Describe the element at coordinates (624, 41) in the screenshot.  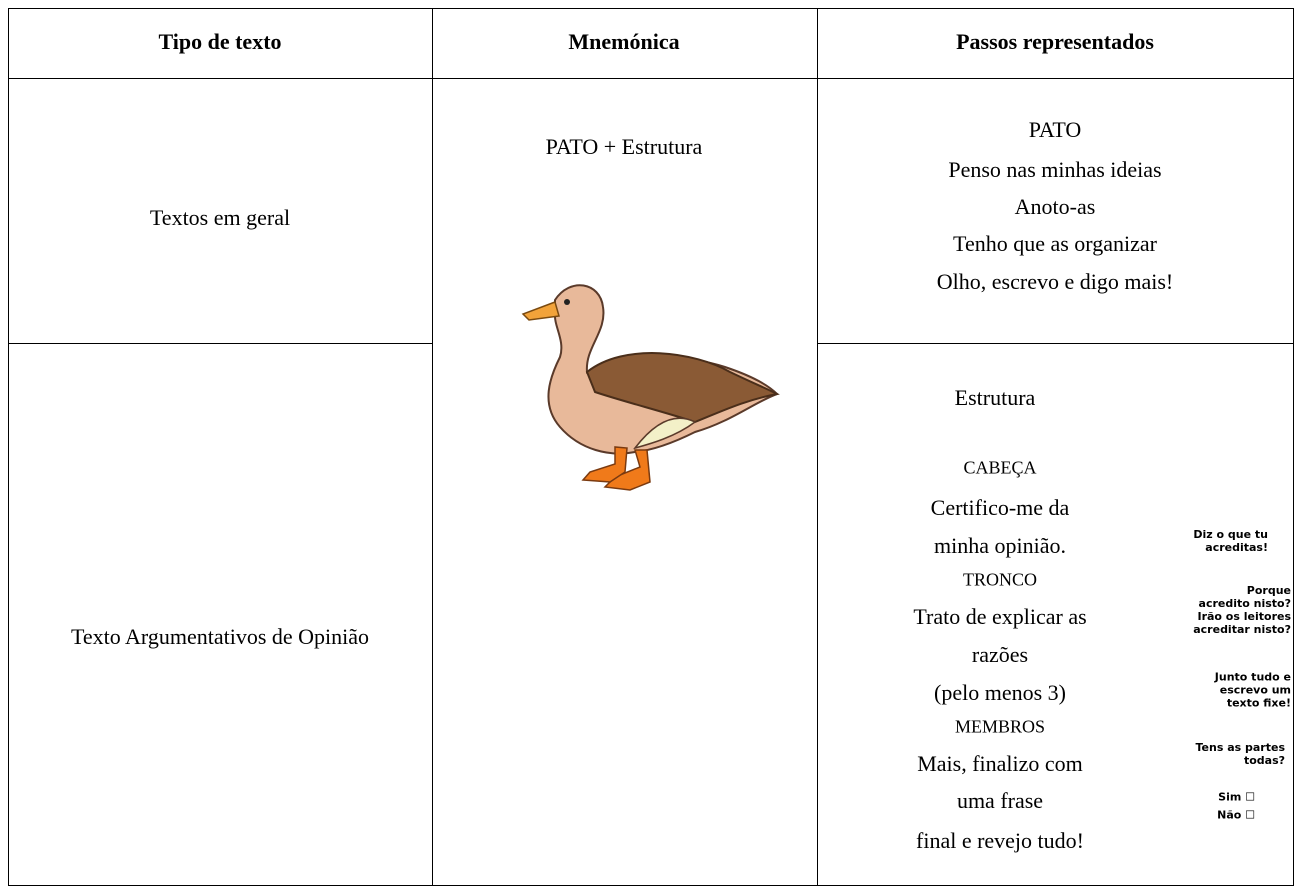
I see `column-header: Mnemónica` at that location.